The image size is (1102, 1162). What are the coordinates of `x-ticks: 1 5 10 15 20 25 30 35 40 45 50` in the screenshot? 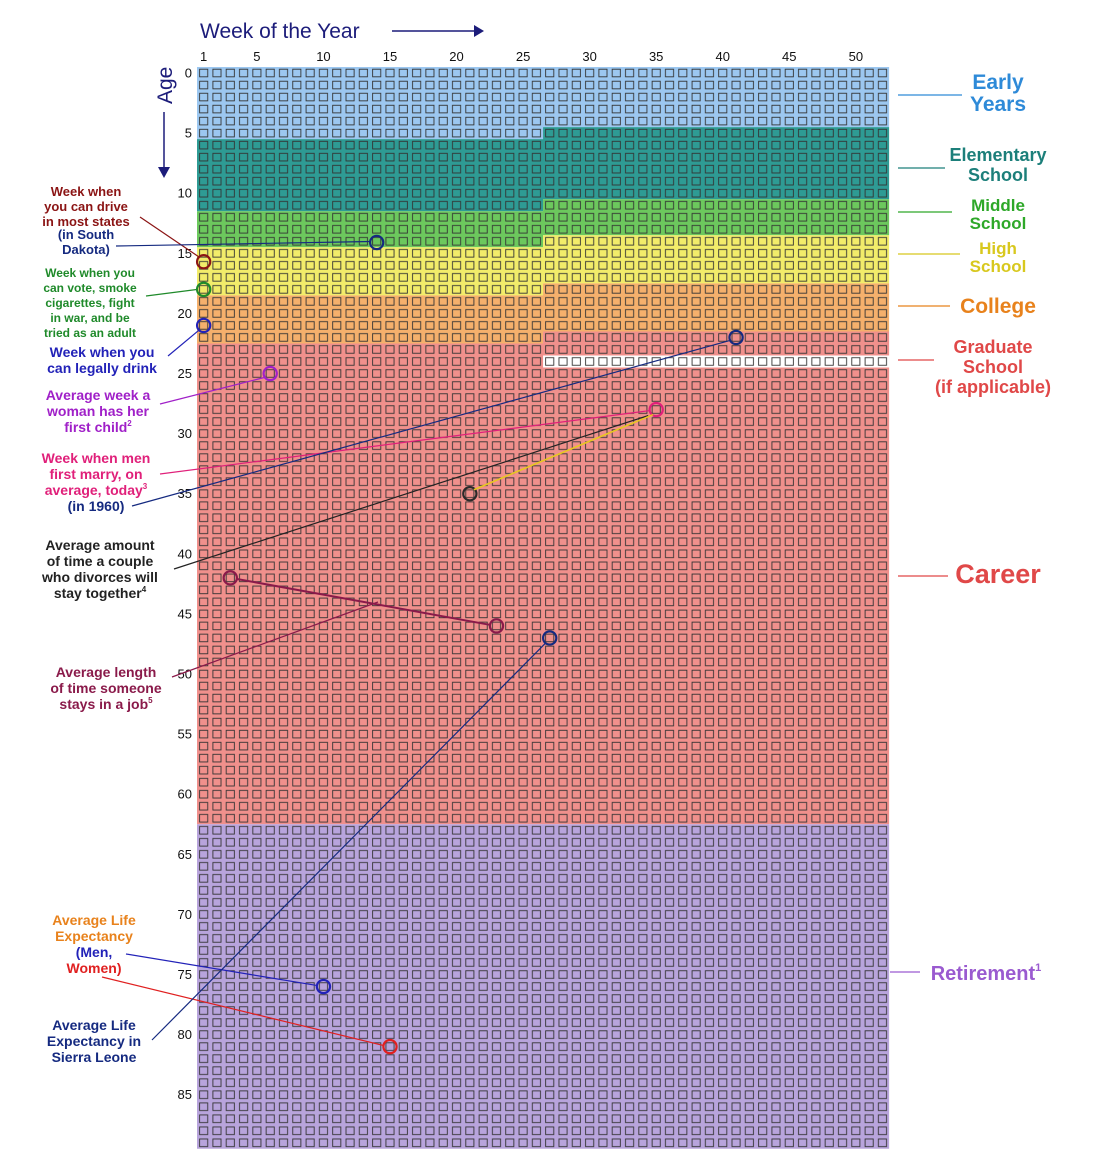 It's located at (531, 56).